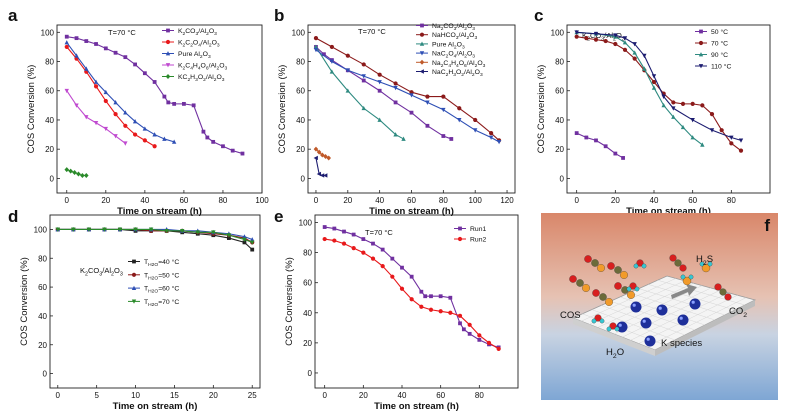  What do you see at coordinates (96, 395) in the screenshot?
I see `x-tick-label: 5` at bounding box center [96, 395].